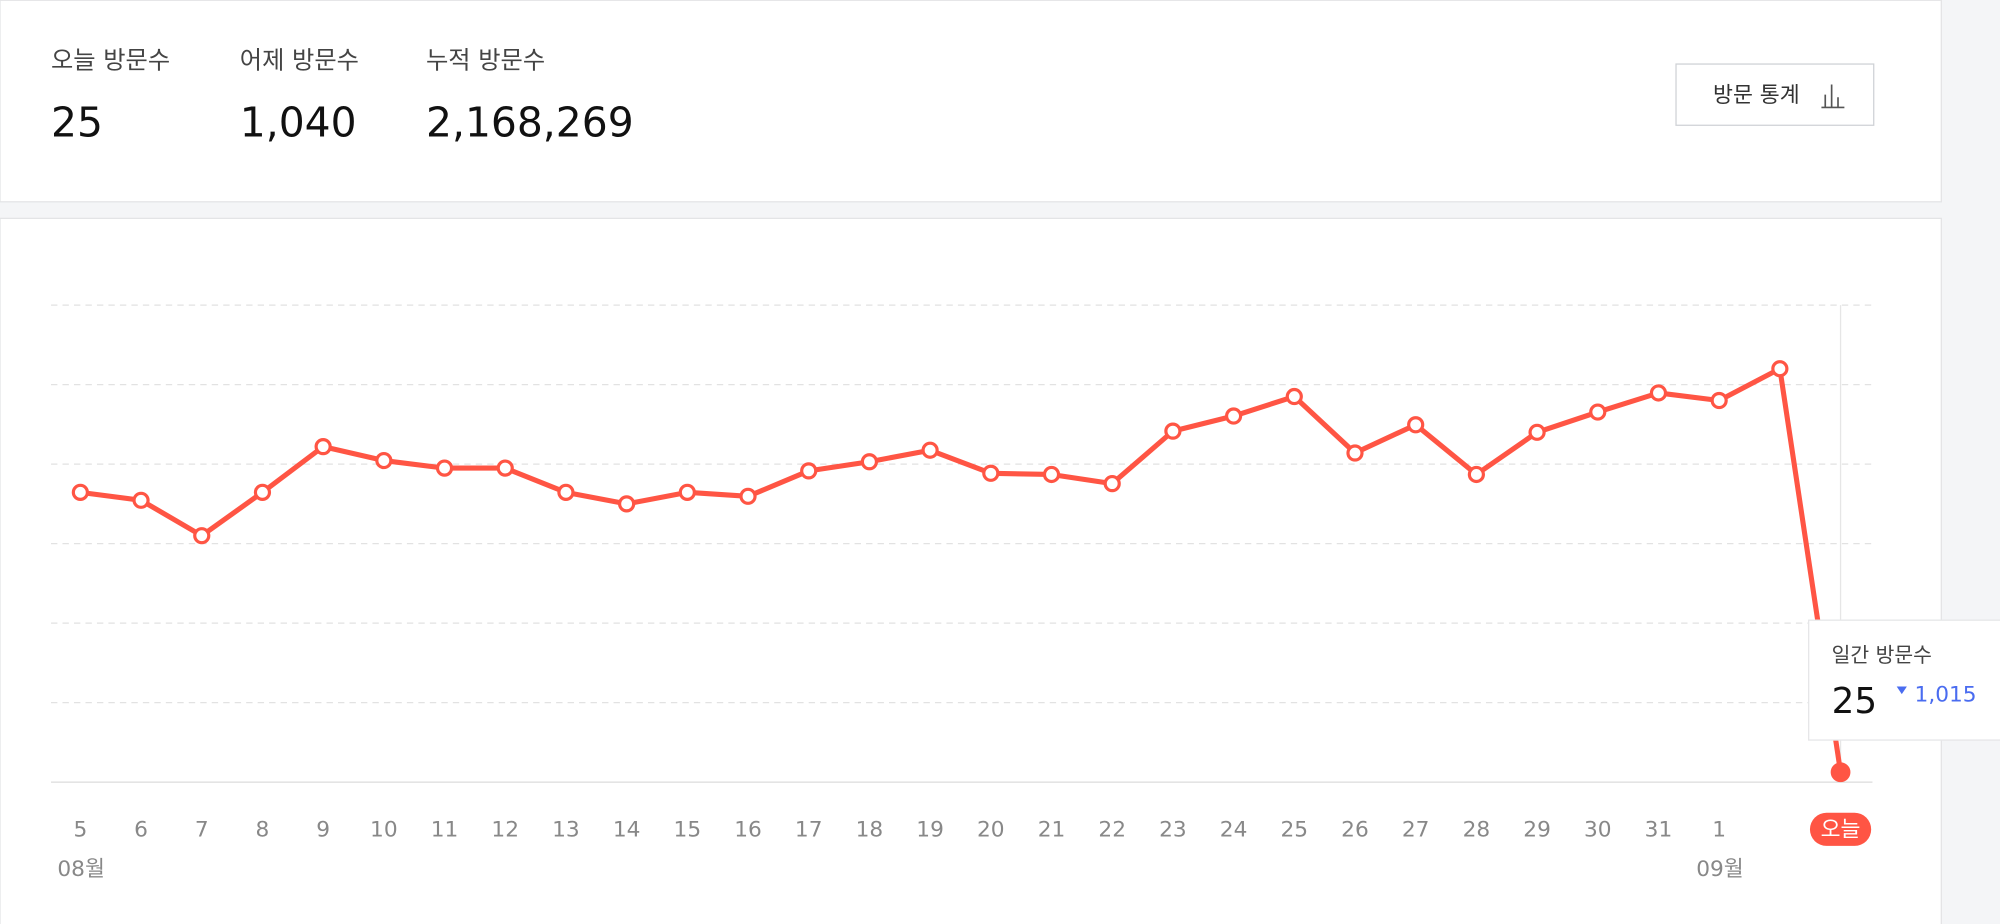  Describe the element at coordinates (1173, 830) in the screenshot. I see `x-tick-label: 23` at that location.